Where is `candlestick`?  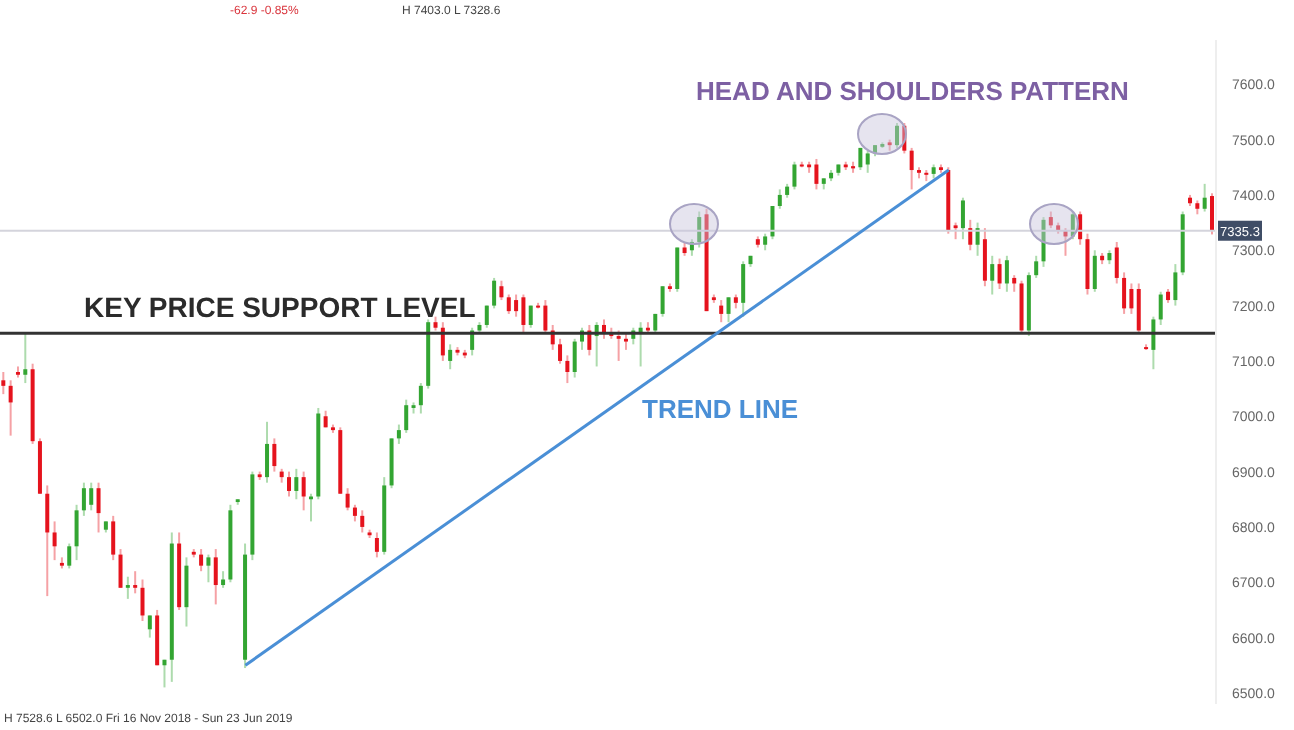 candlestick is located at coordinates (662, 301).